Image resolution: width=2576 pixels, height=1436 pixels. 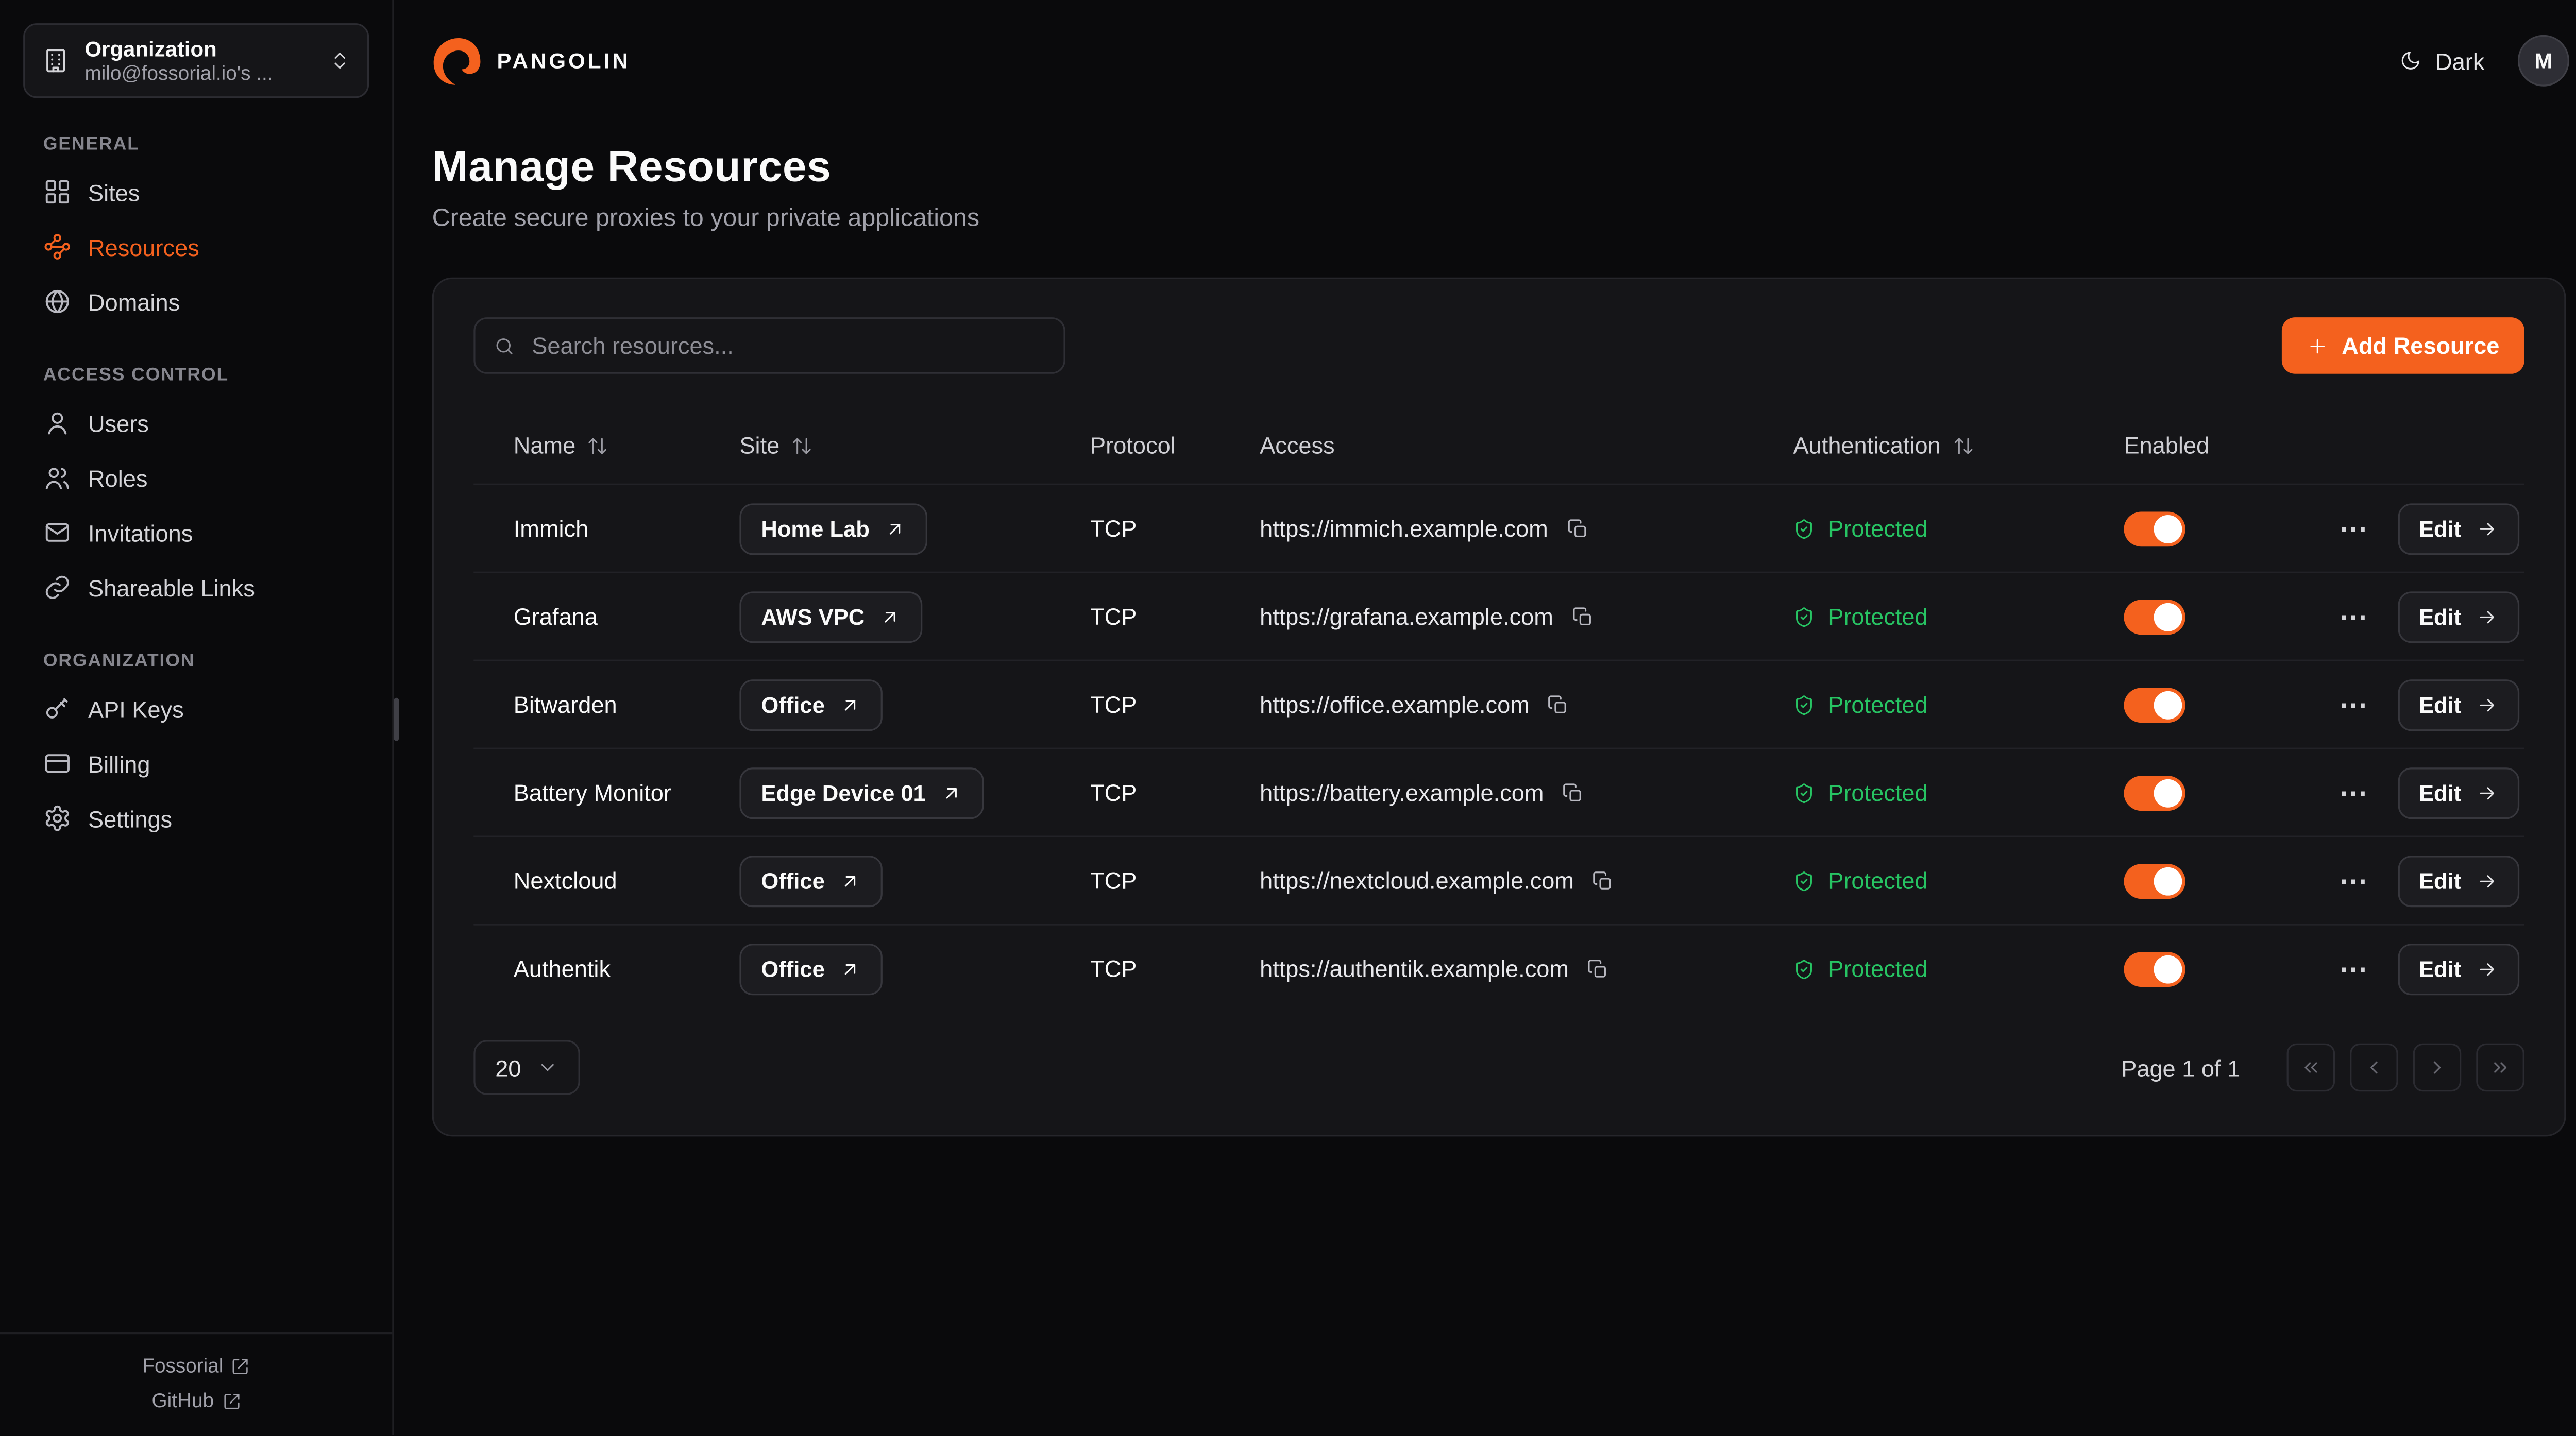 I want to click on section-label-general: GENERAL, so click(x=91, y=144).